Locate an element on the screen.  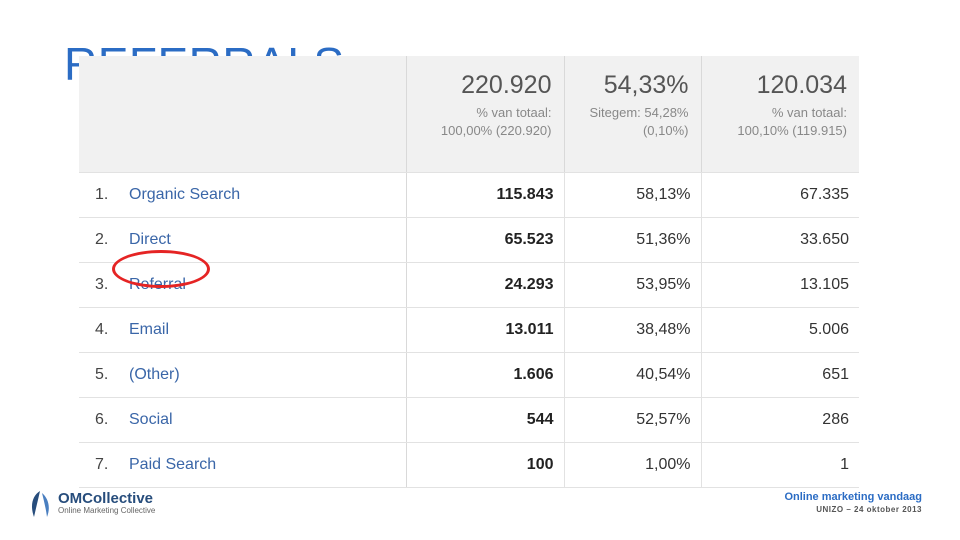
value-b: 38,48% is located at coordinates (632, 330).